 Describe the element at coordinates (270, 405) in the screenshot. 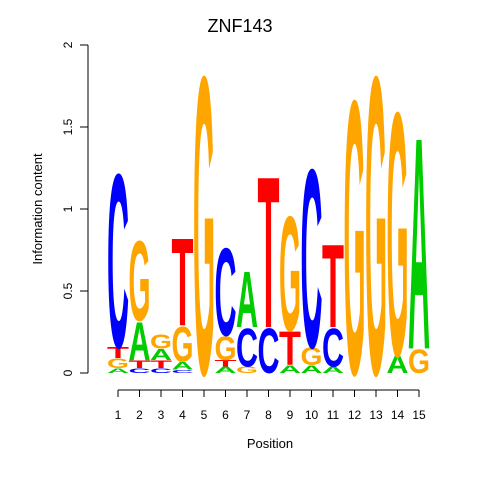

I see `x-axis: 1 2 3 4 5 6 7 8 9 10 11 12 13 14 15` at that location.